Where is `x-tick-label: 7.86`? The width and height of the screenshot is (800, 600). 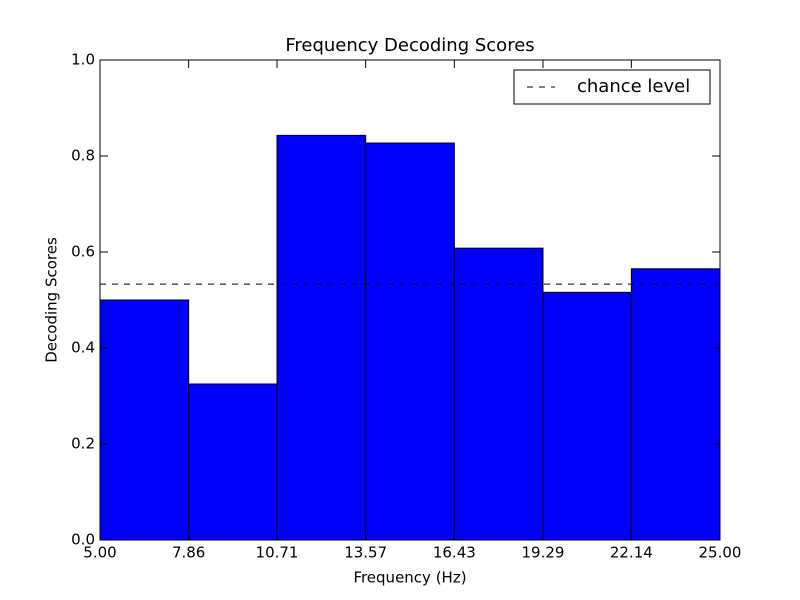 x-tick-label: 7.86 is located at coordinates (188, 553).